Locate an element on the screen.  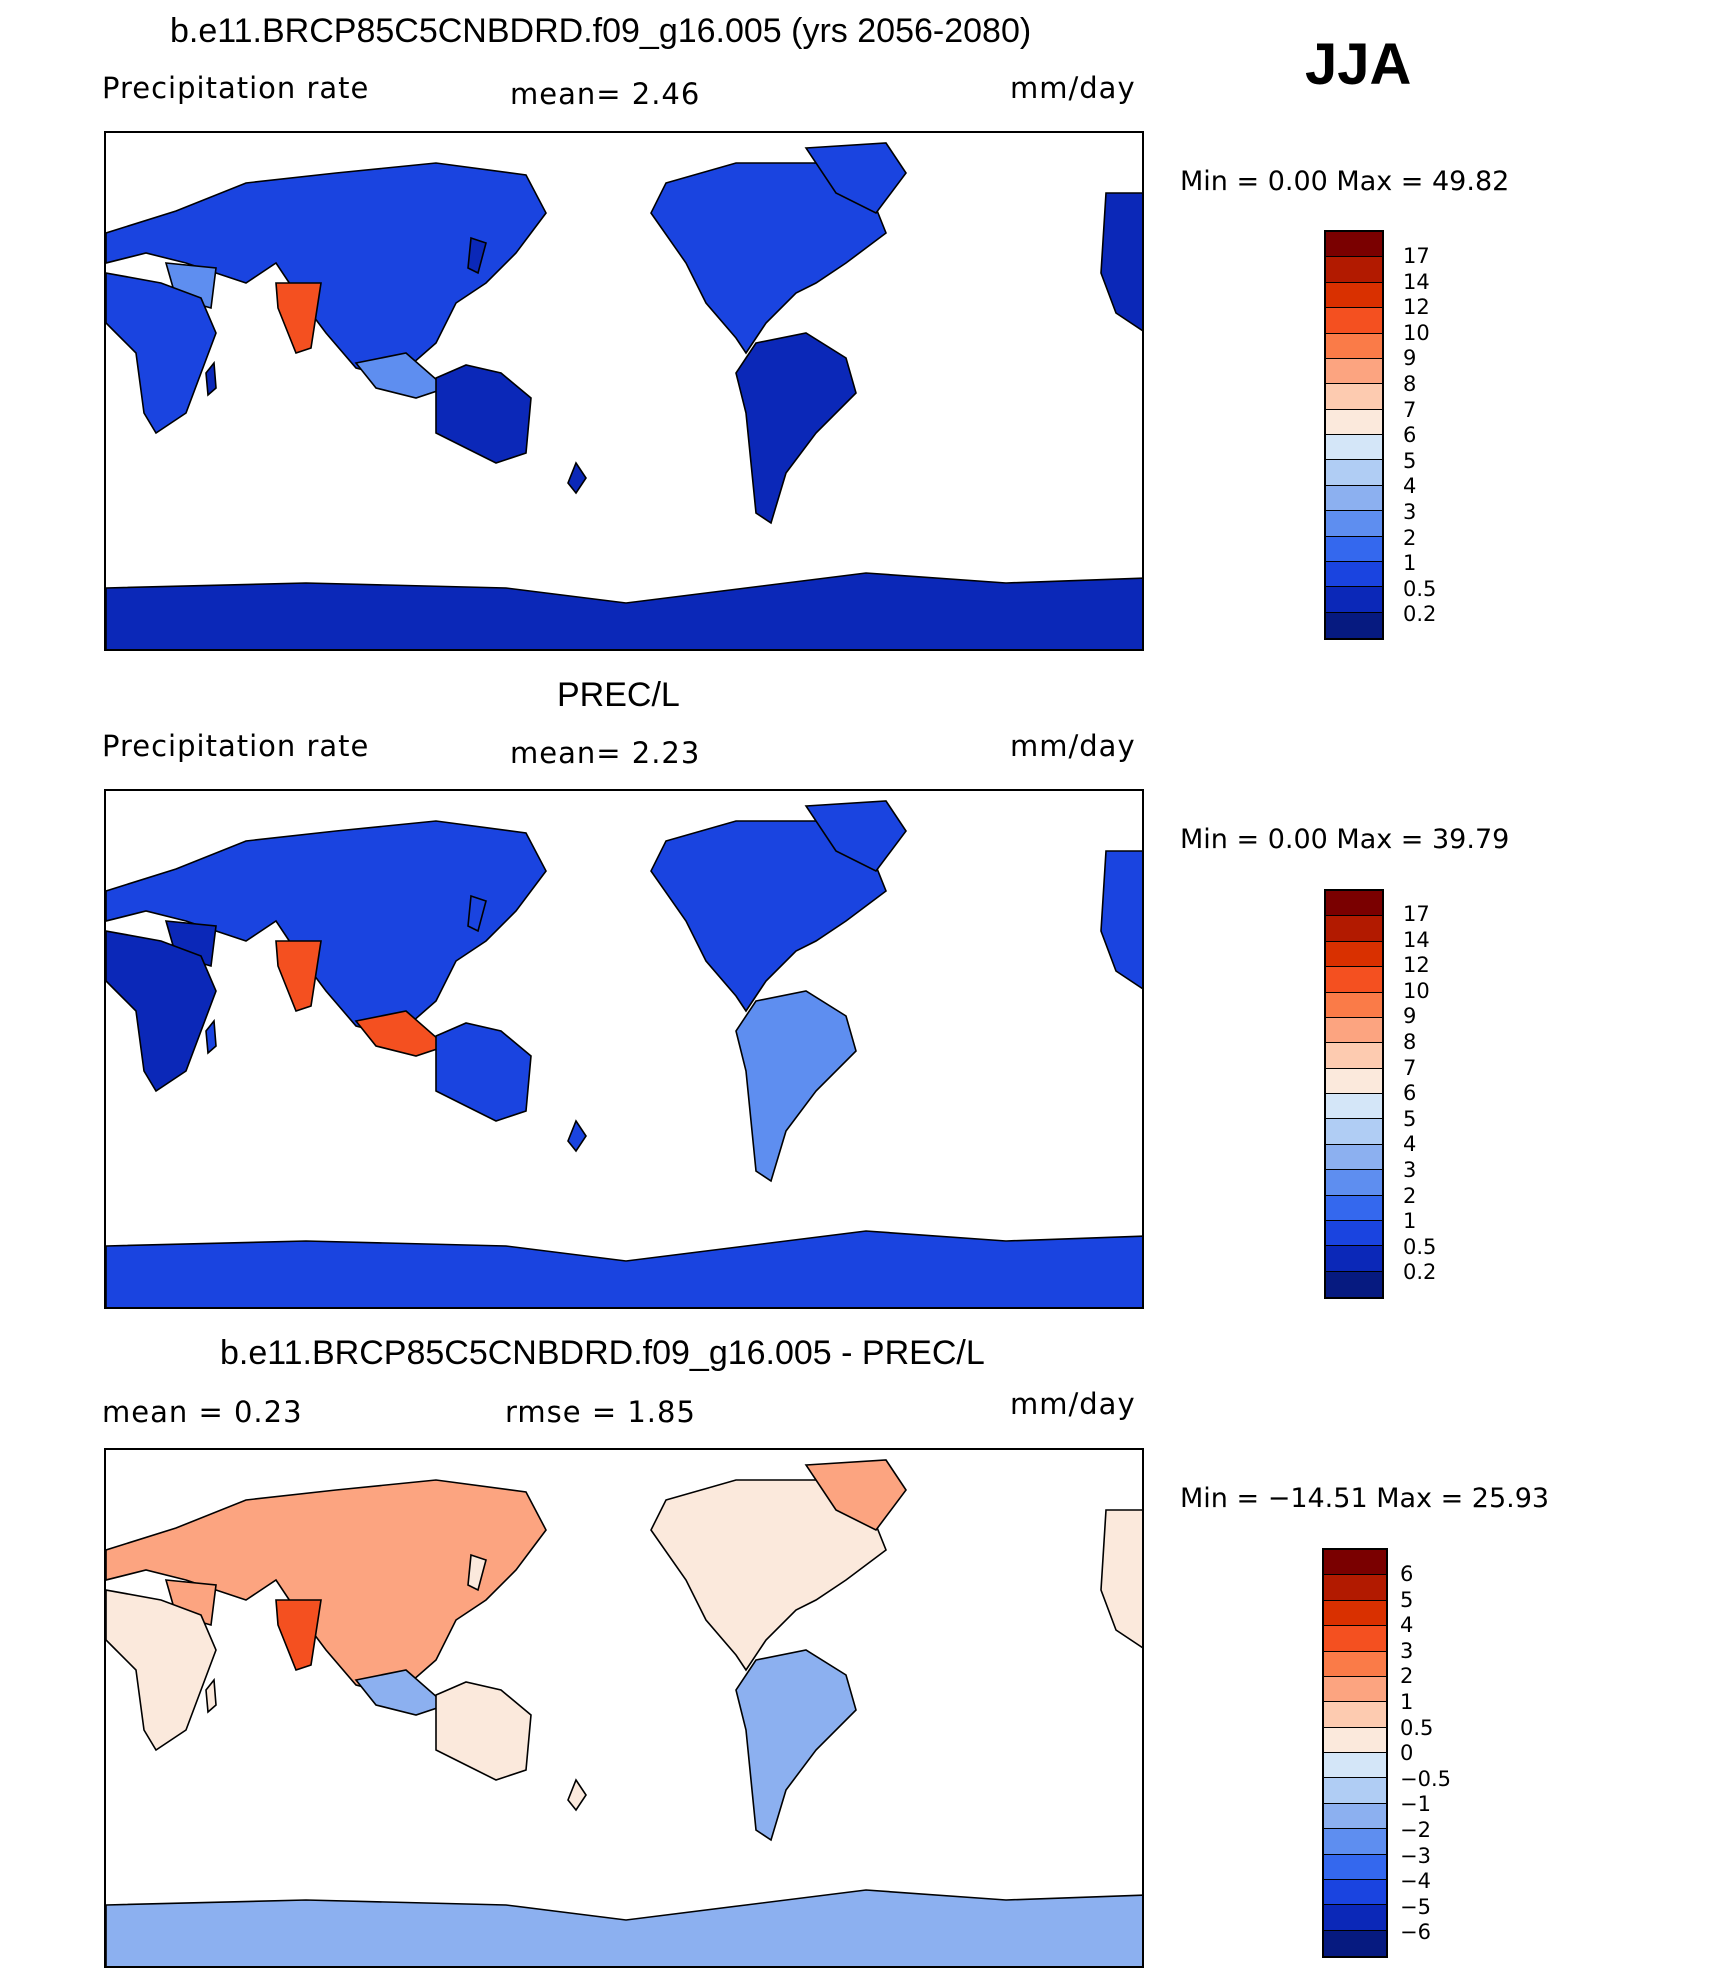
colorbar-tick-label: −0.5 is located at coordinates (1425, 1778).